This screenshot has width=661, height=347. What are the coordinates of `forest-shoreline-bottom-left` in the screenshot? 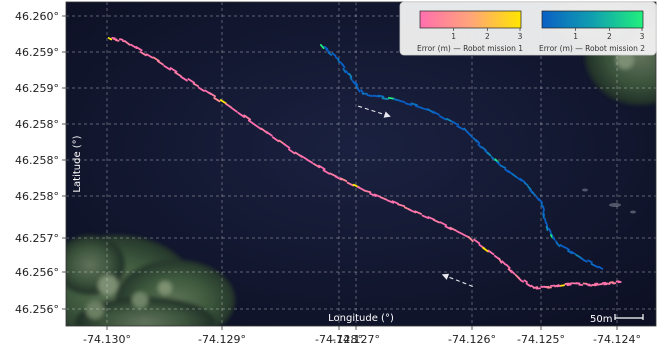 It's located at (150, 280).